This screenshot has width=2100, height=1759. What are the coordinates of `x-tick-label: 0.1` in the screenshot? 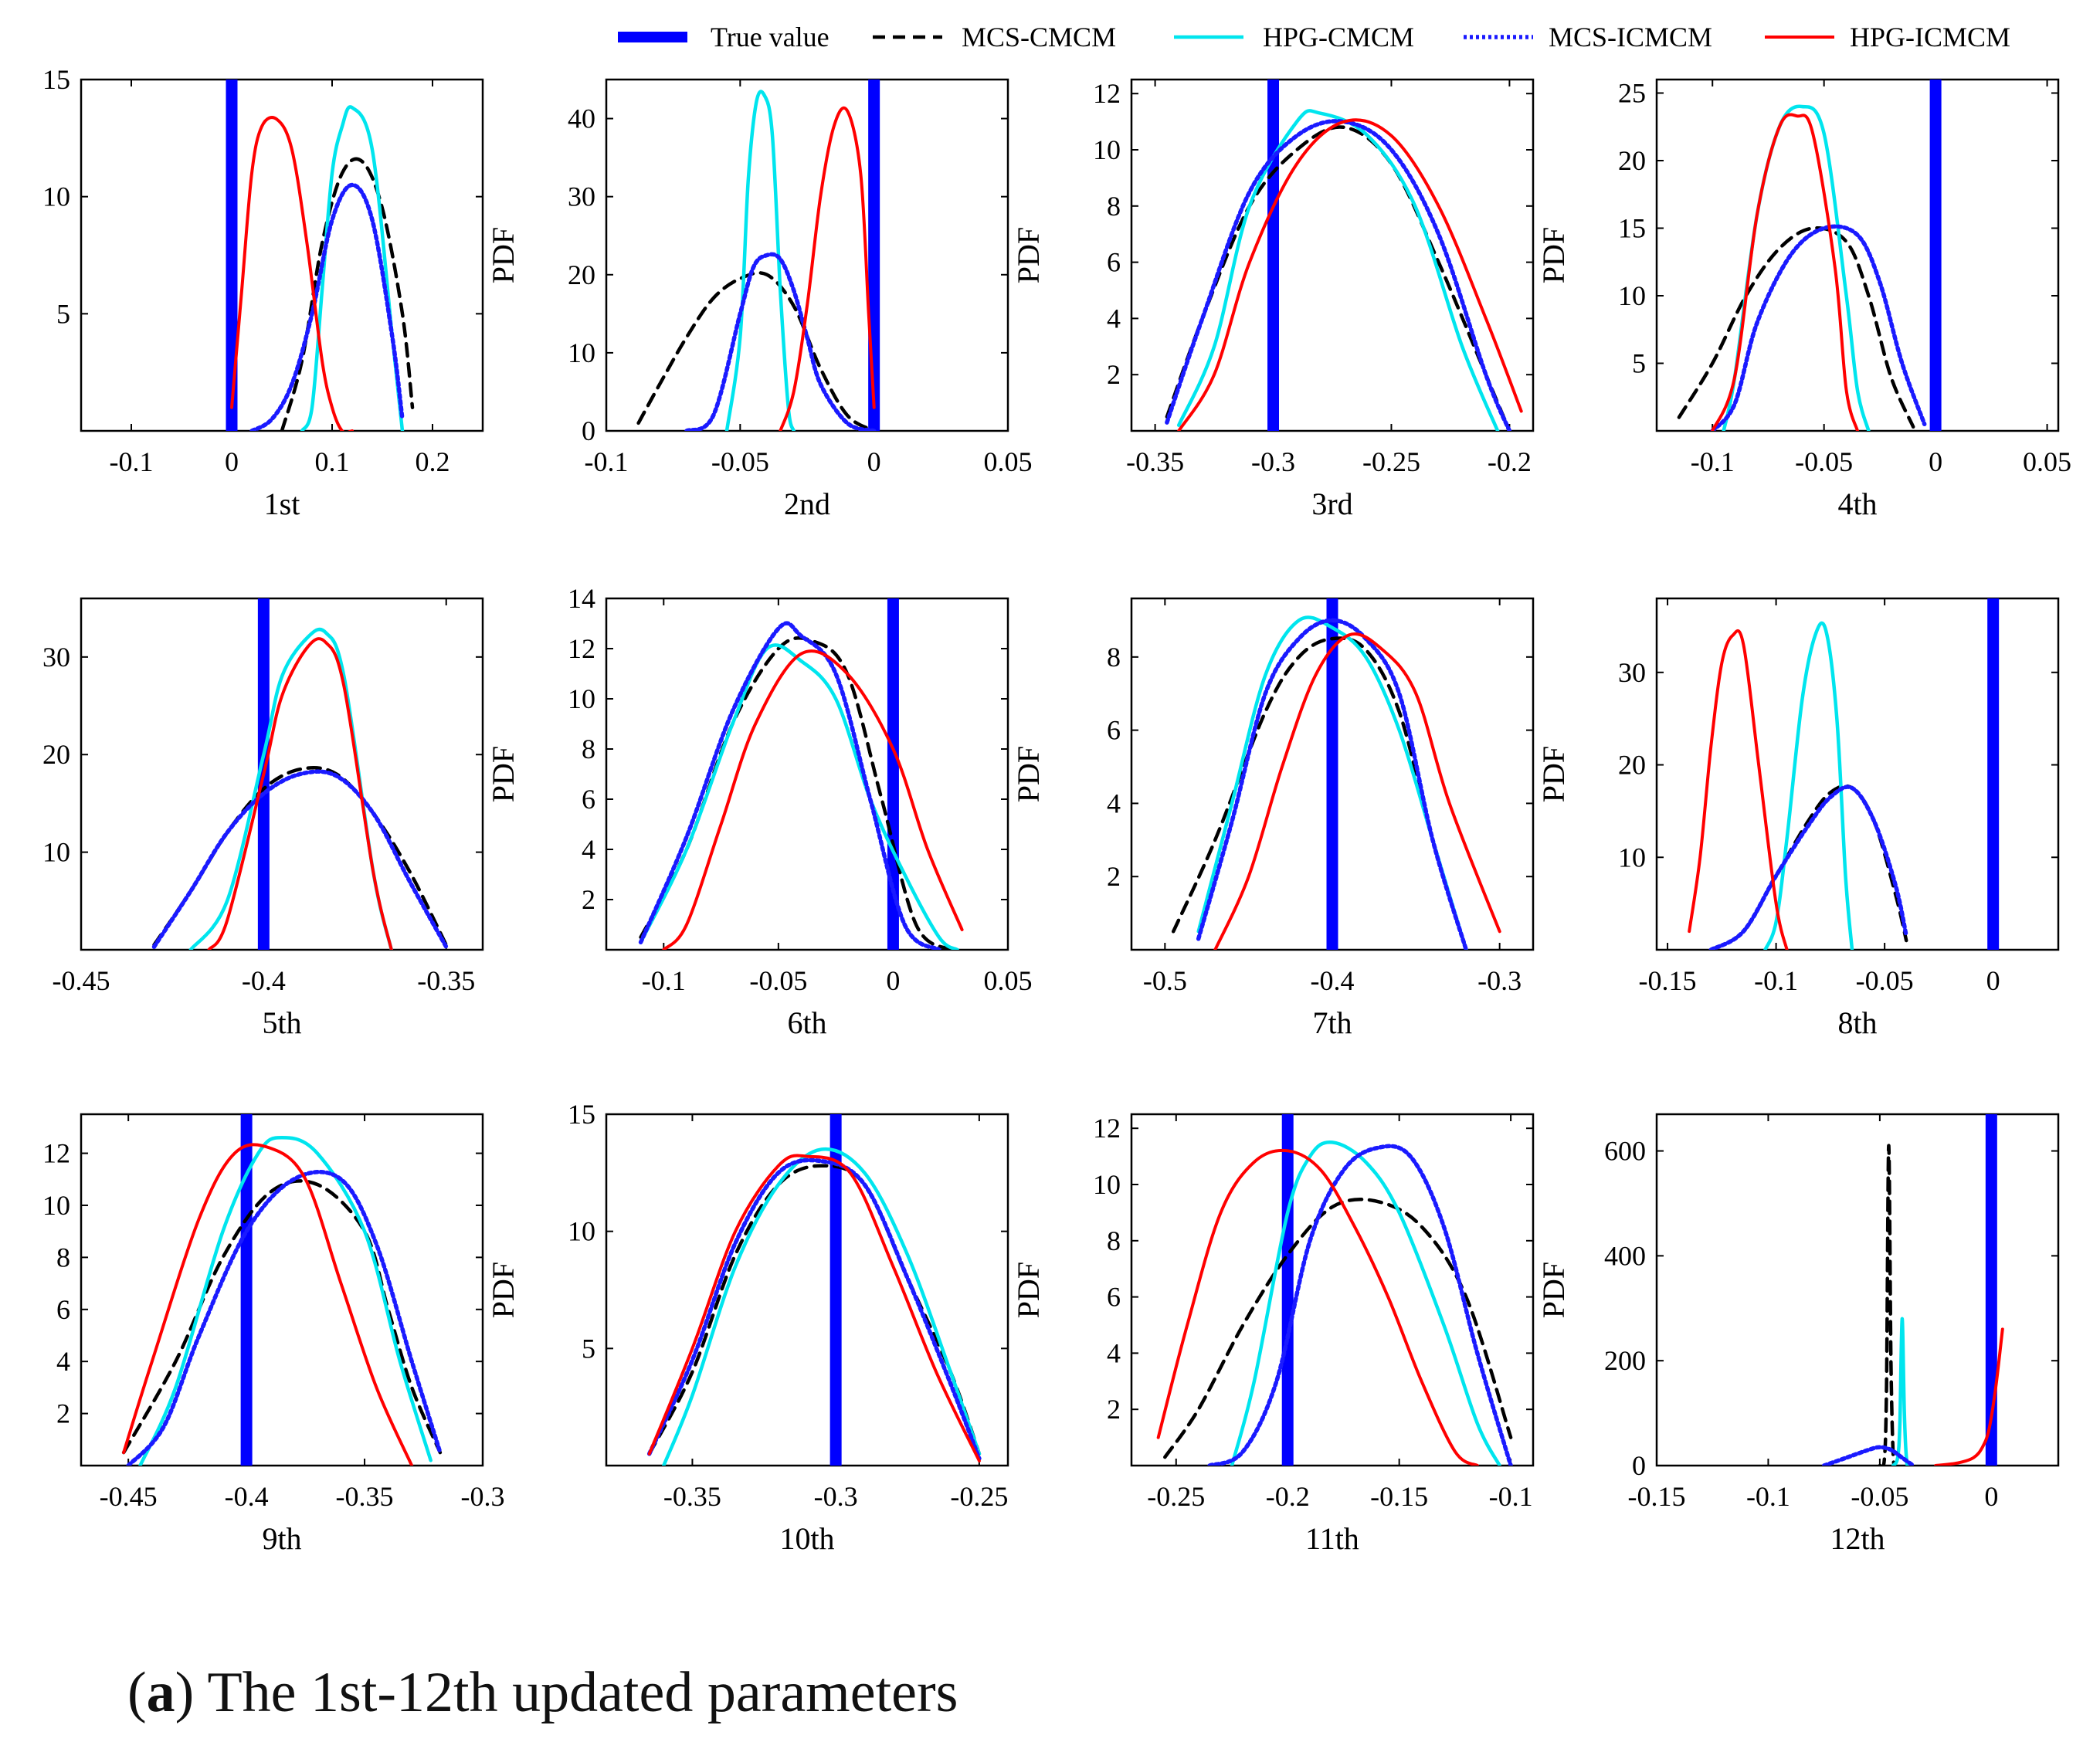 It's located at (332, 461).